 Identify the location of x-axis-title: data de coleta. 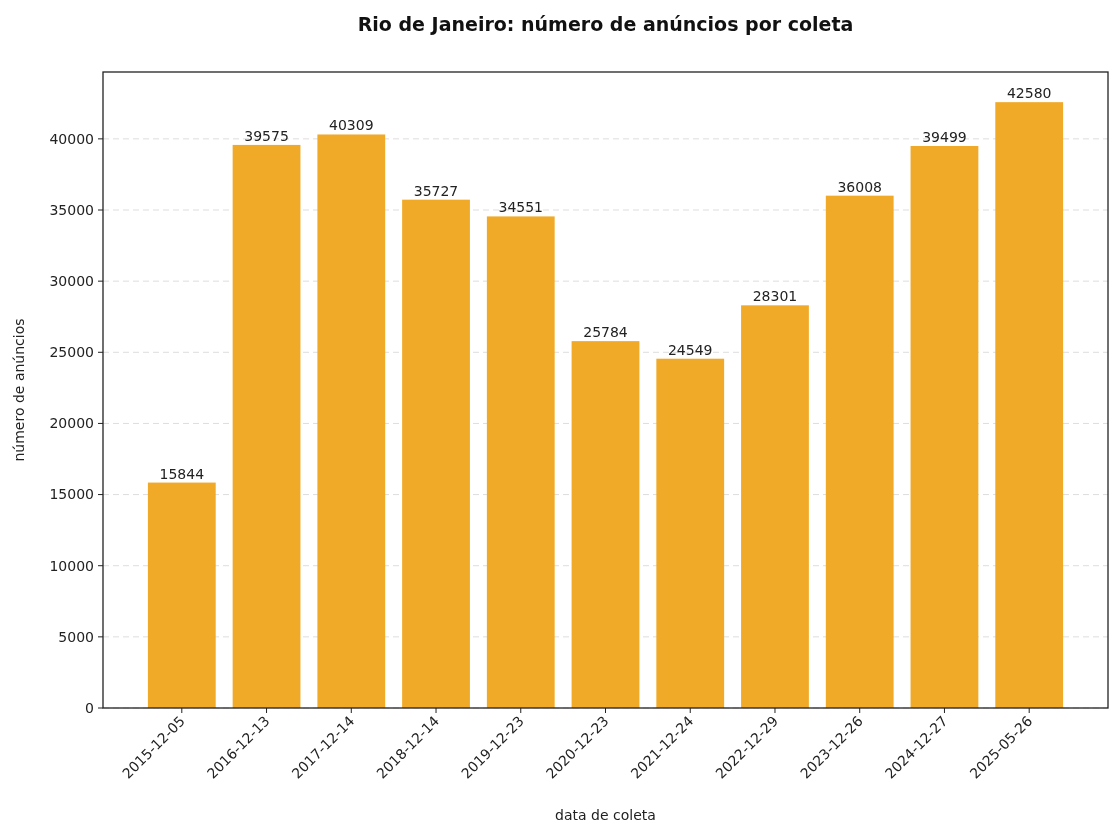
(605, 814).